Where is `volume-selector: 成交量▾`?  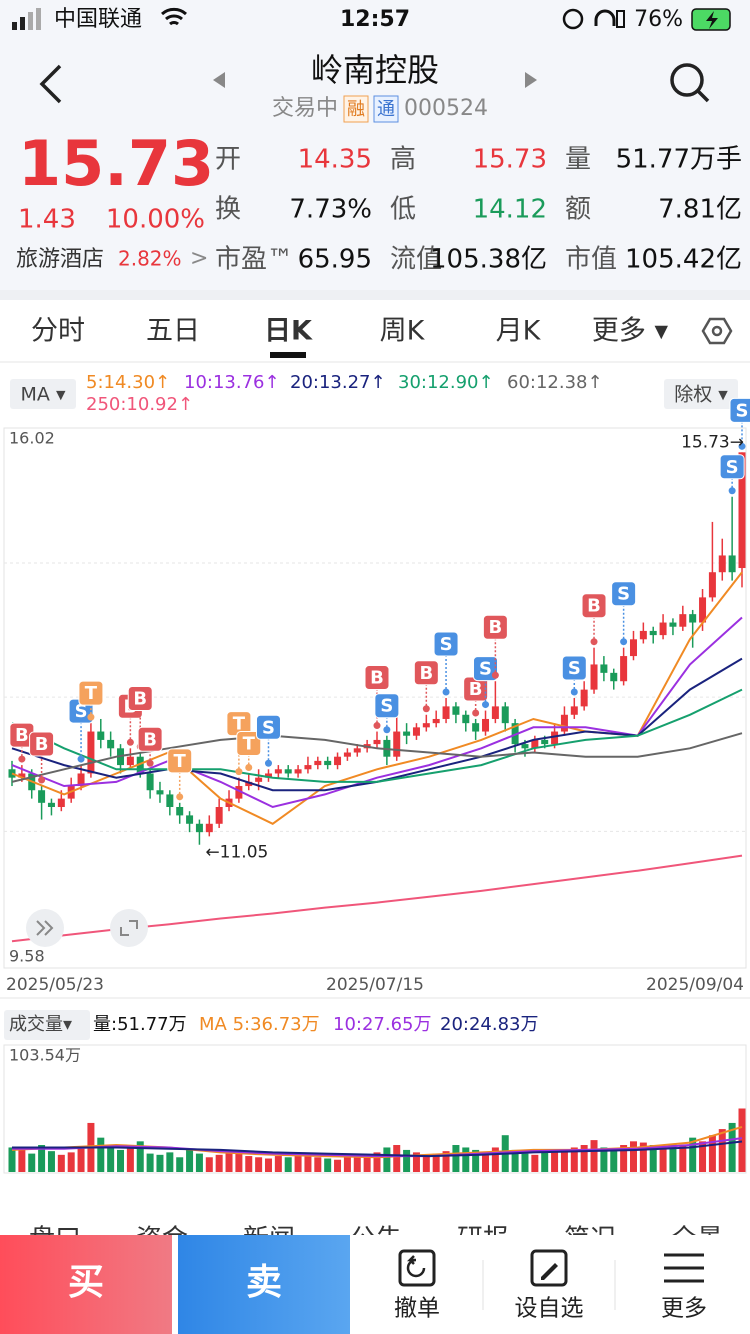 volume-selector: 成交量▾ is located at coordinates (40, 1024).